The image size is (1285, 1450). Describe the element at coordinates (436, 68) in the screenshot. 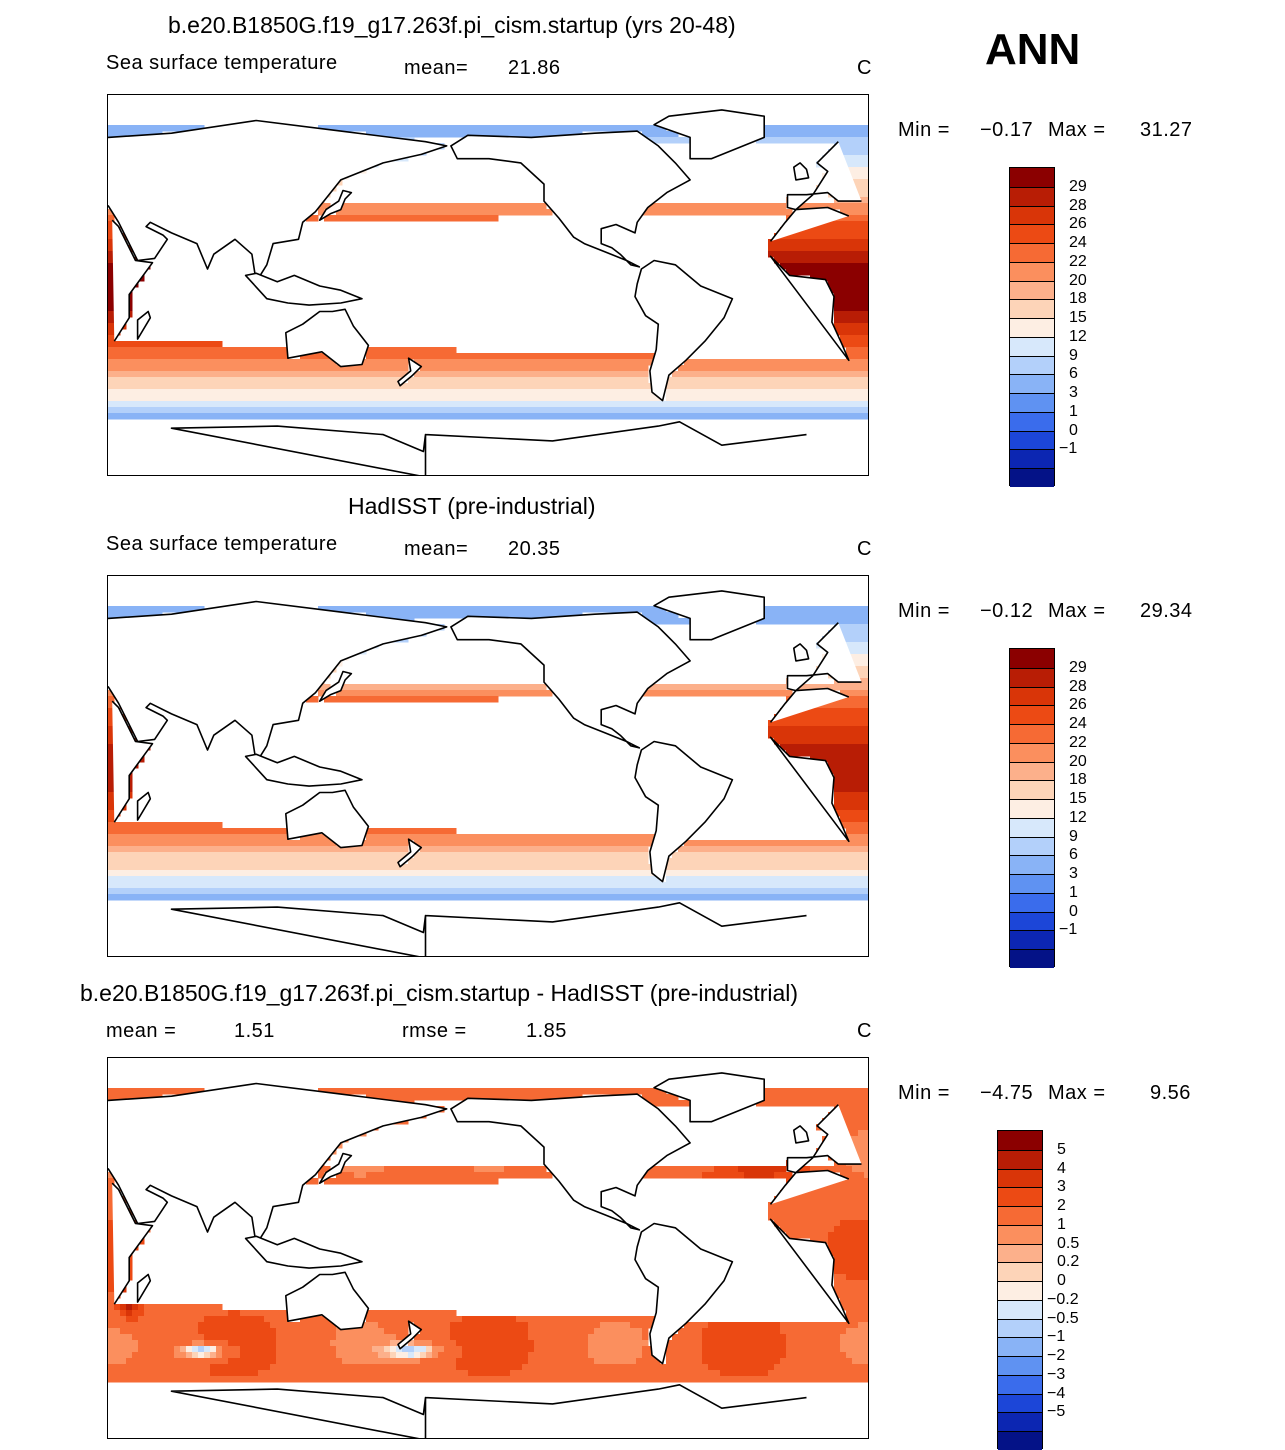

I see `panel-1-mean-label: mean=` at that location.